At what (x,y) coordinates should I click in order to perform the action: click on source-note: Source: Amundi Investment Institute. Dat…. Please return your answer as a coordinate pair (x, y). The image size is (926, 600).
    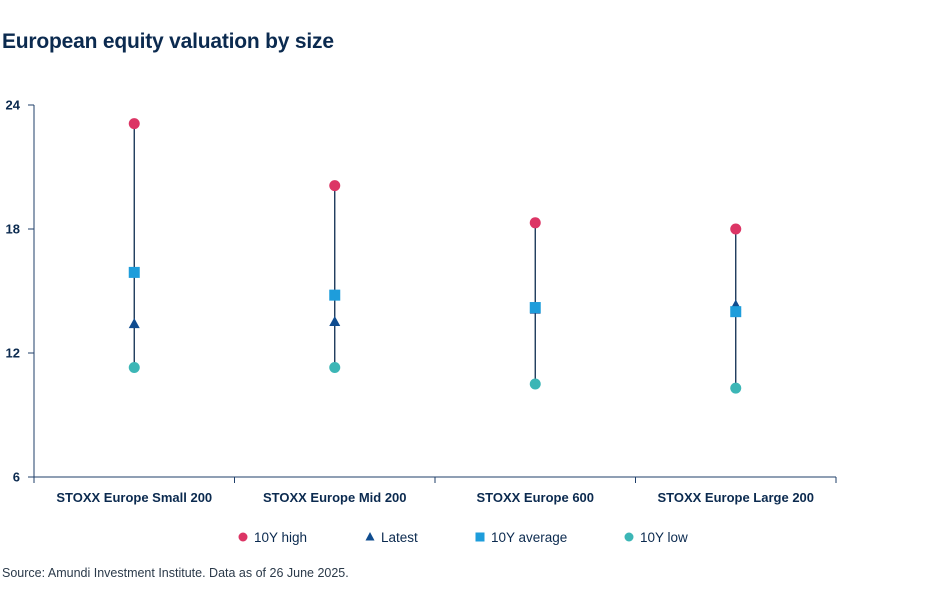
    Looking at the image, I should click on (175, 573).